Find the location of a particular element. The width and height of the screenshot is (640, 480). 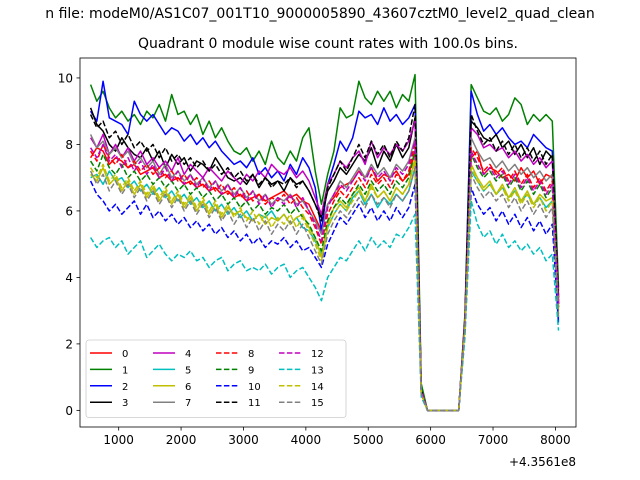

legend-label-0: 0 is located at coordinates (125, 354).